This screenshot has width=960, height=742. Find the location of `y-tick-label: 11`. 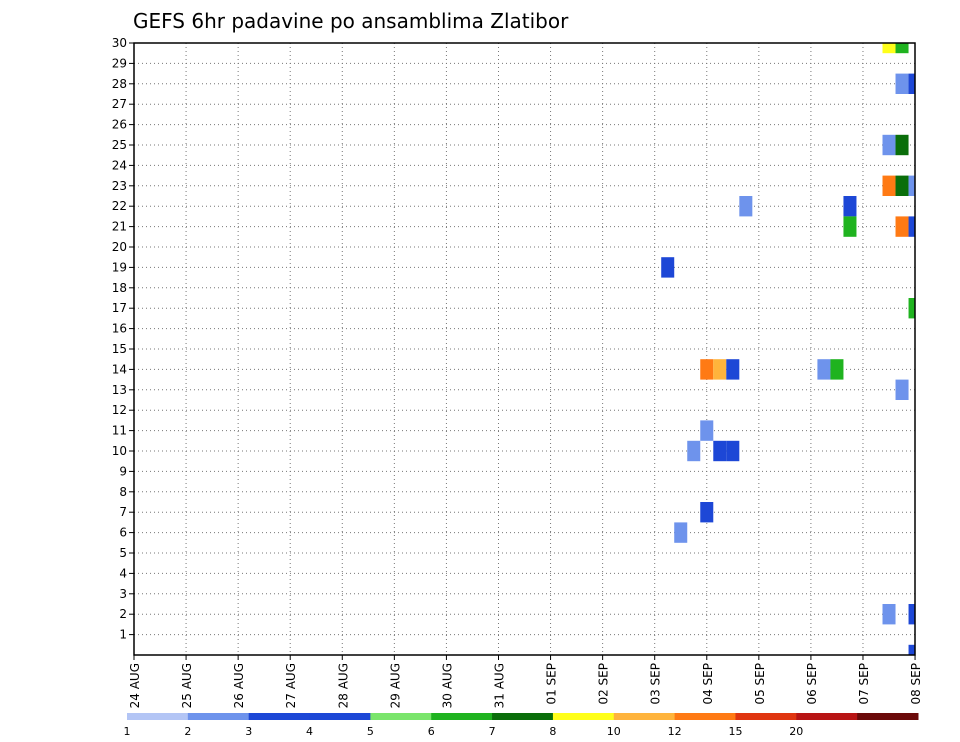

y-tick-label: 11 is located at coordinates (119, 431).